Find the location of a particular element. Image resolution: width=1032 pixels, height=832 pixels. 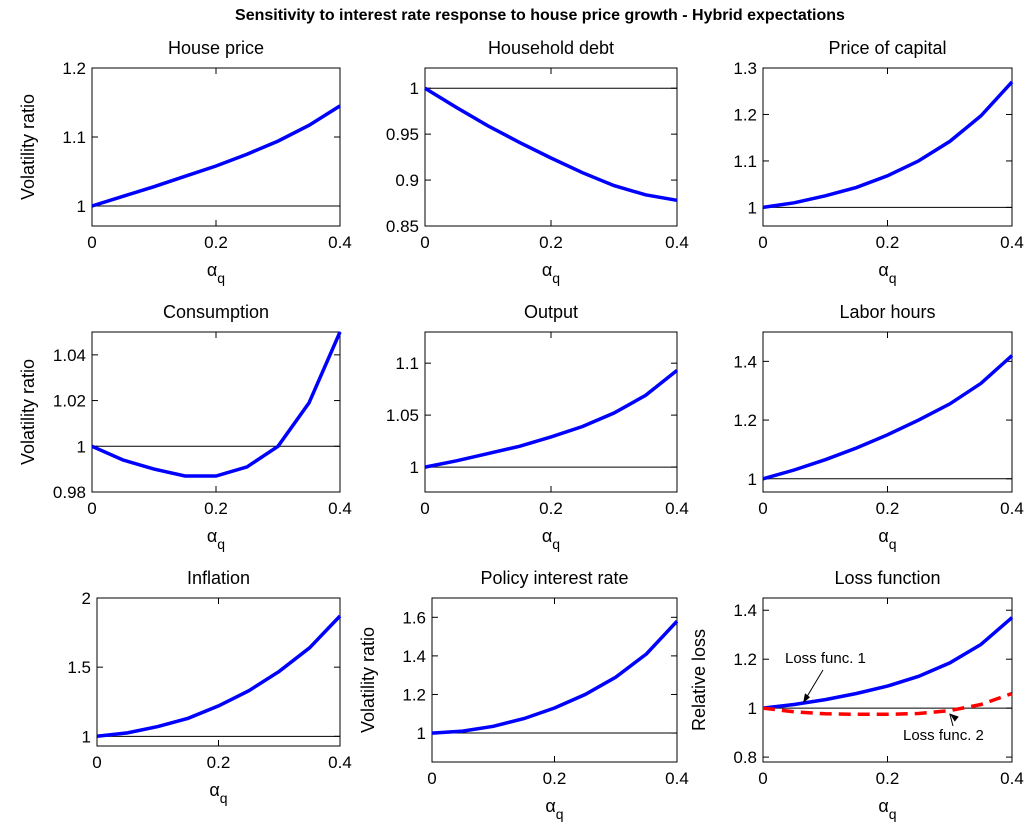

y-tick-label: 1.5 is located at coordinates (79, 667).